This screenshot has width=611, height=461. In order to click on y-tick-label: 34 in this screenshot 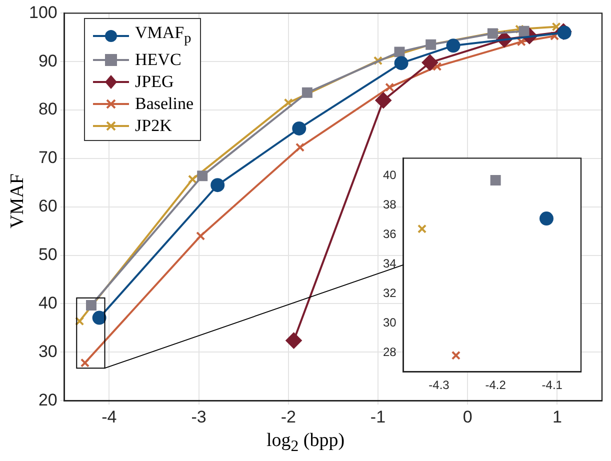, I will do `click(389, 263)`.